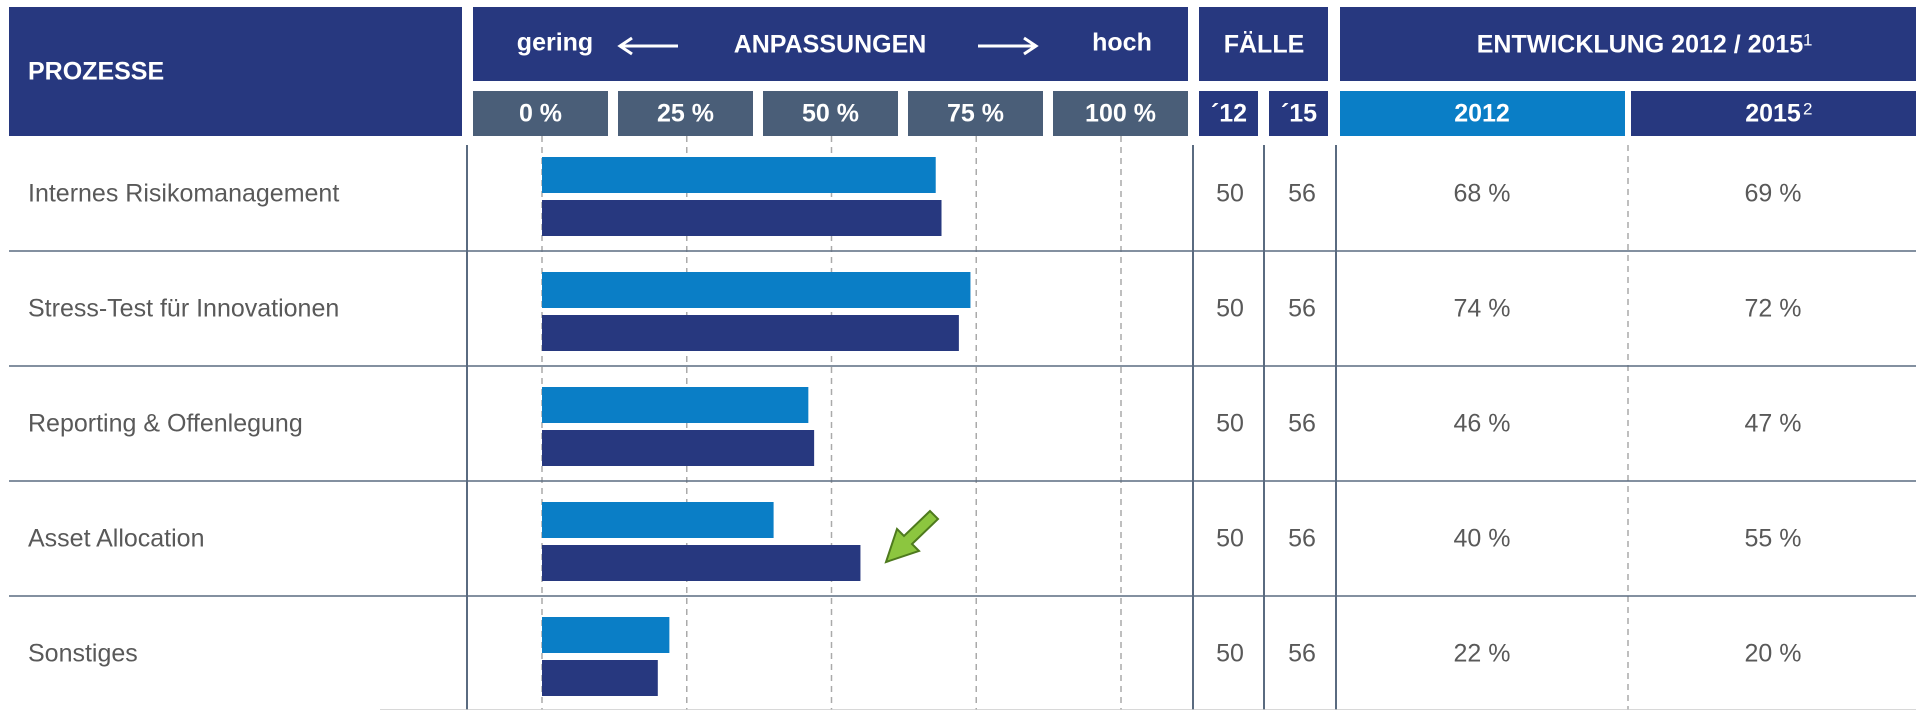 This screenshot has width=1921, height=710. I want to click on value-label: 47 %, so click(1773, 424).